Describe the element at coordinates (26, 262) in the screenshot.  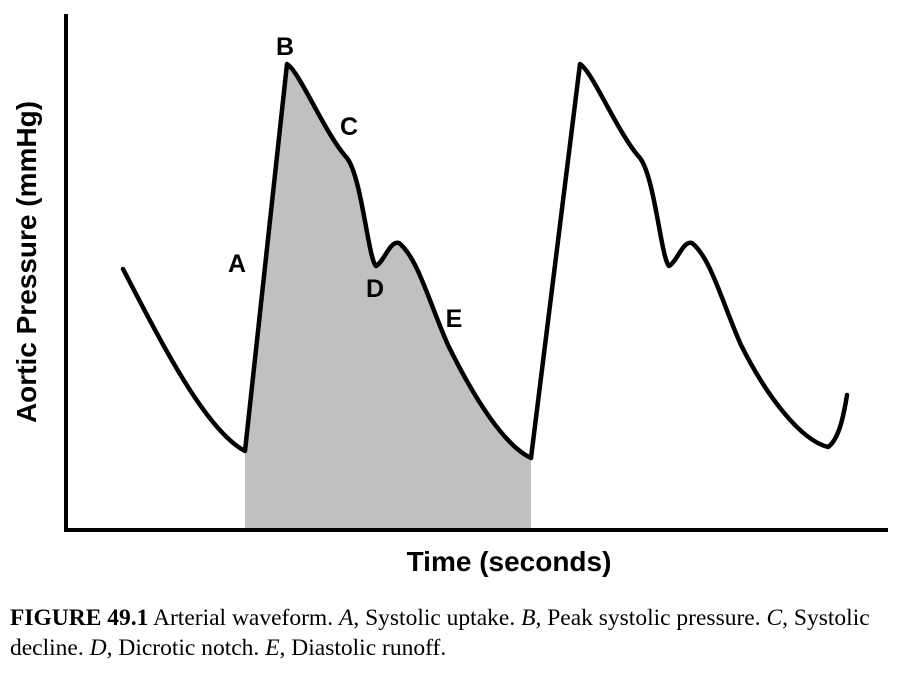
I see `y-axis-label: Aortic Pressure (mmHg)` at that location.